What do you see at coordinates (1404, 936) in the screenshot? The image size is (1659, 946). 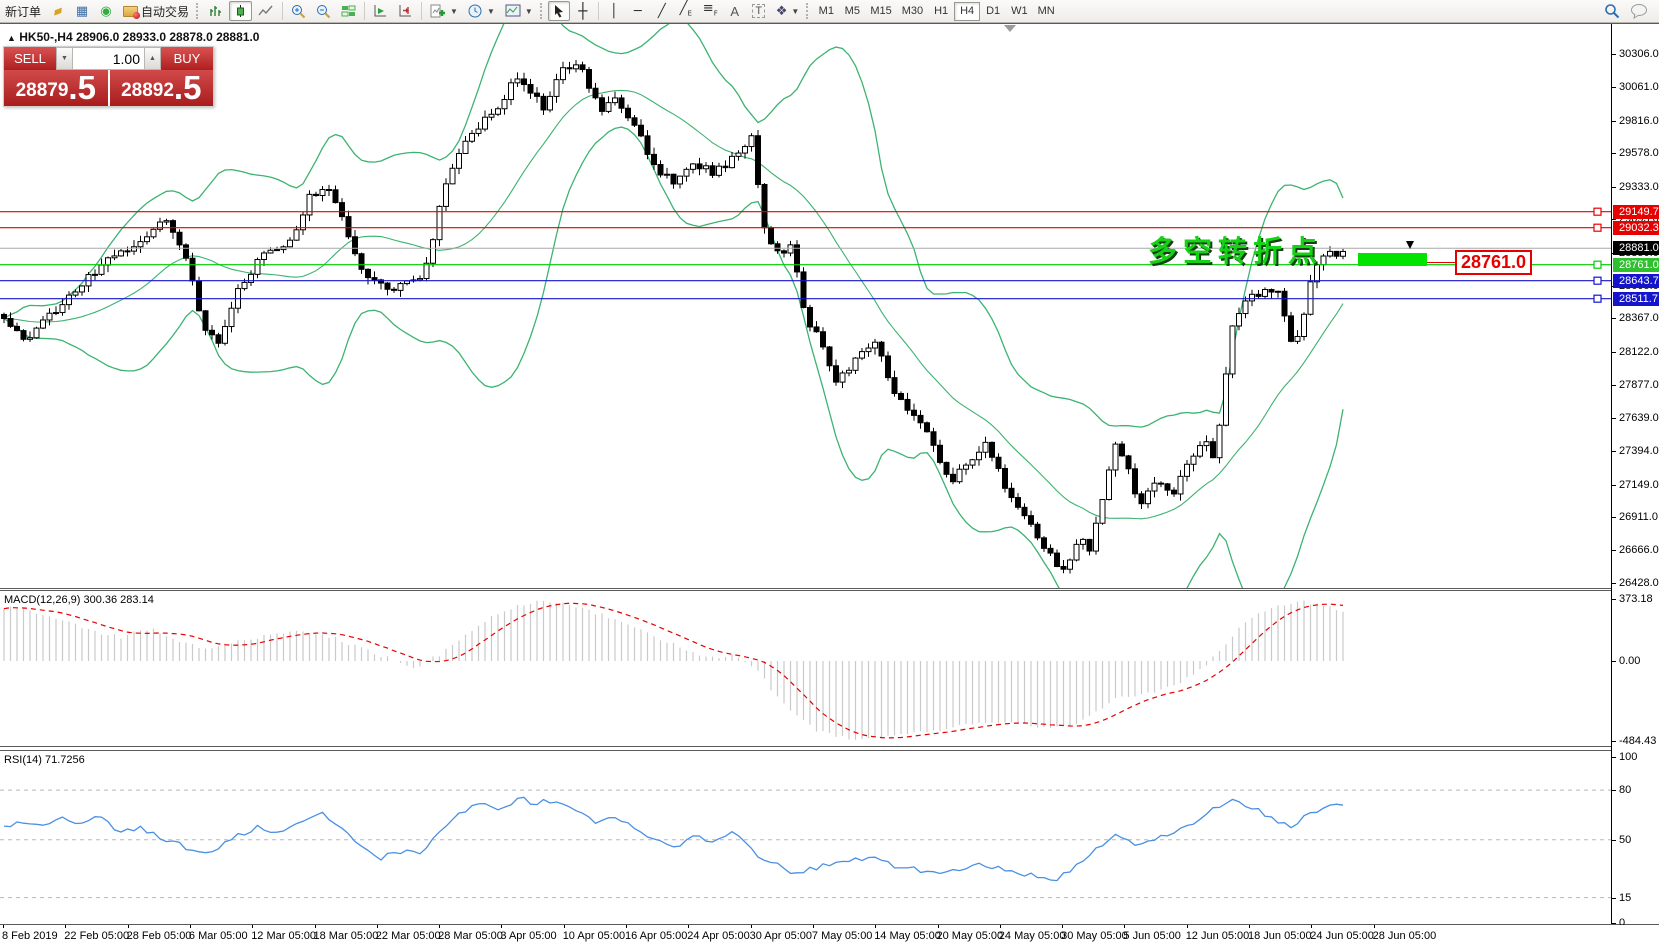 I see `time-axis-label: 28 Jun 05:00` at bounding box center [1404, 936].